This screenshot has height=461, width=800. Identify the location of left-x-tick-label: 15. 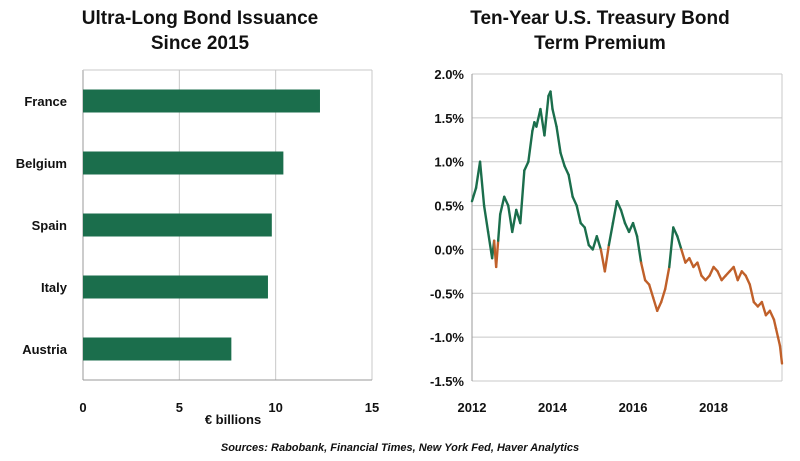
(372, 407).